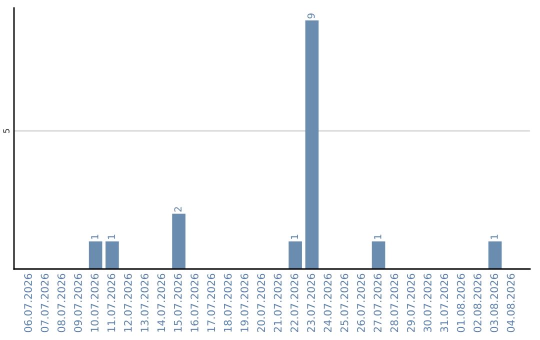 Image resolution: width=540 pixels, height=340 pixels. Describe the element at coordinates (94, 303) in the screenshot. I see `x-tick-label: 10.07.2026` at that location.